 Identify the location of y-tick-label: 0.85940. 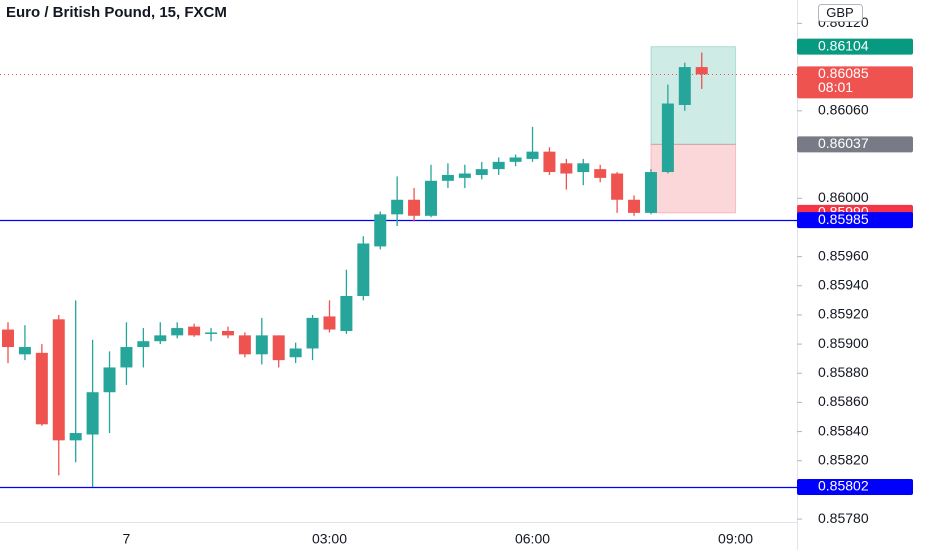
(843, 284).